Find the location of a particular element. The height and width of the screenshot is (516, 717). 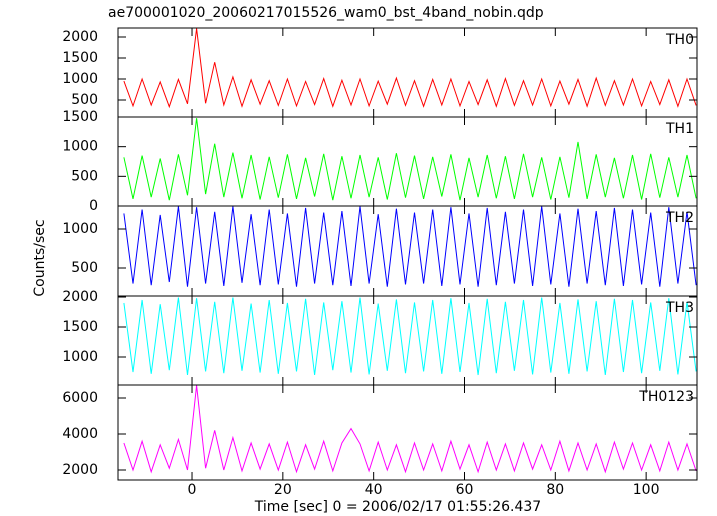

y-tick-label: 0 is located at coordinates (93, 206).